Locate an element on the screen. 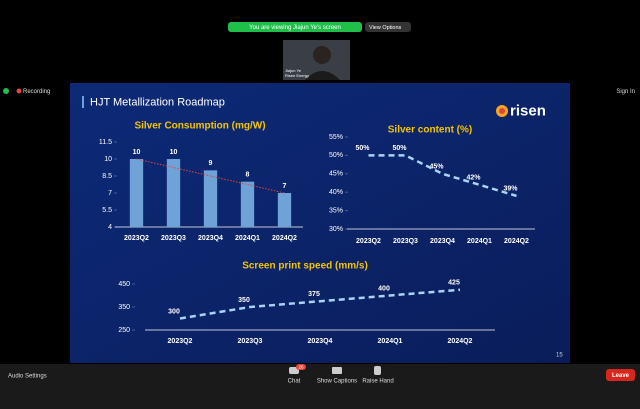 This screenshot has height=409, width=640. trend-line is located at coordinates (210, 176).